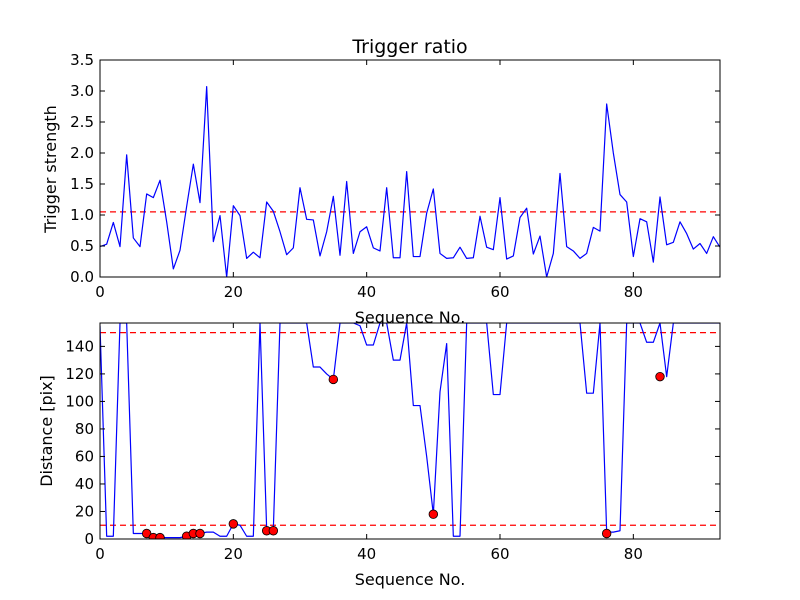 The width and height of the screenshot is (800, 600). What do you see at coordinates (82, 122) in the screenshot?
I see `y-tick-label: 2.5` at bounding box center [82, 122].